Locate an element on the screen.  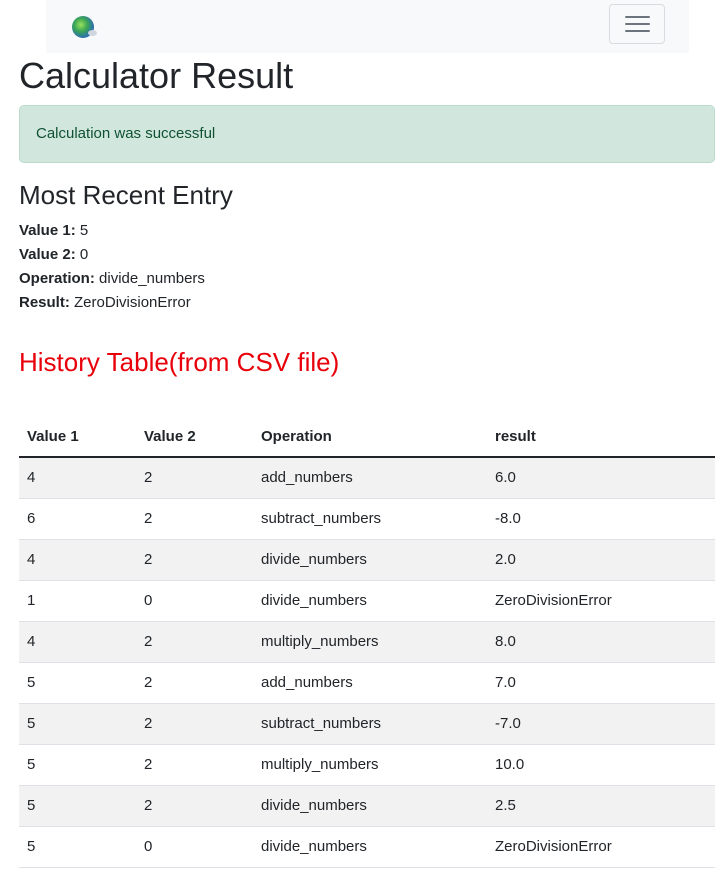
col-header-operation: Operation is located at coordinates (370, 437).